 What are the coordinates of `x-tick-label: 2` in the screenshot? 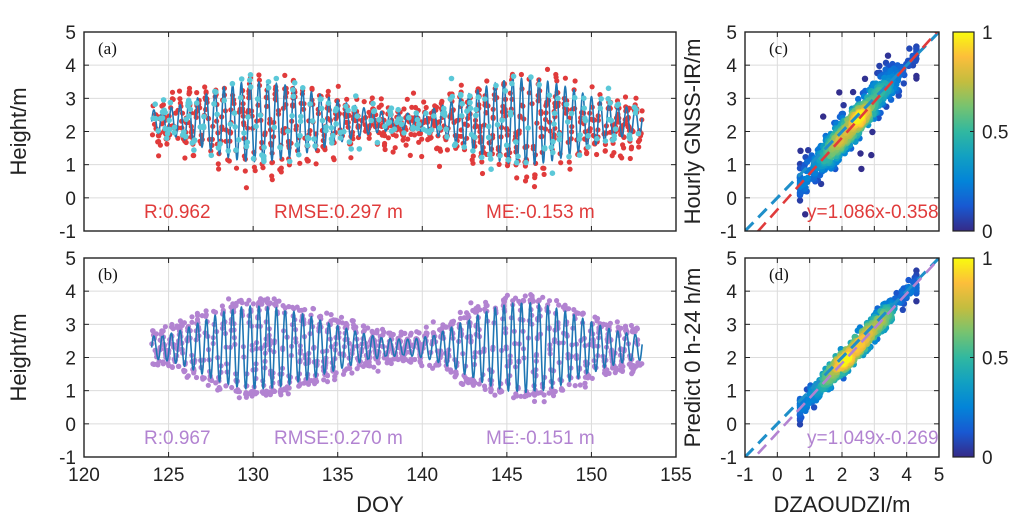 It's located at (842, 475).